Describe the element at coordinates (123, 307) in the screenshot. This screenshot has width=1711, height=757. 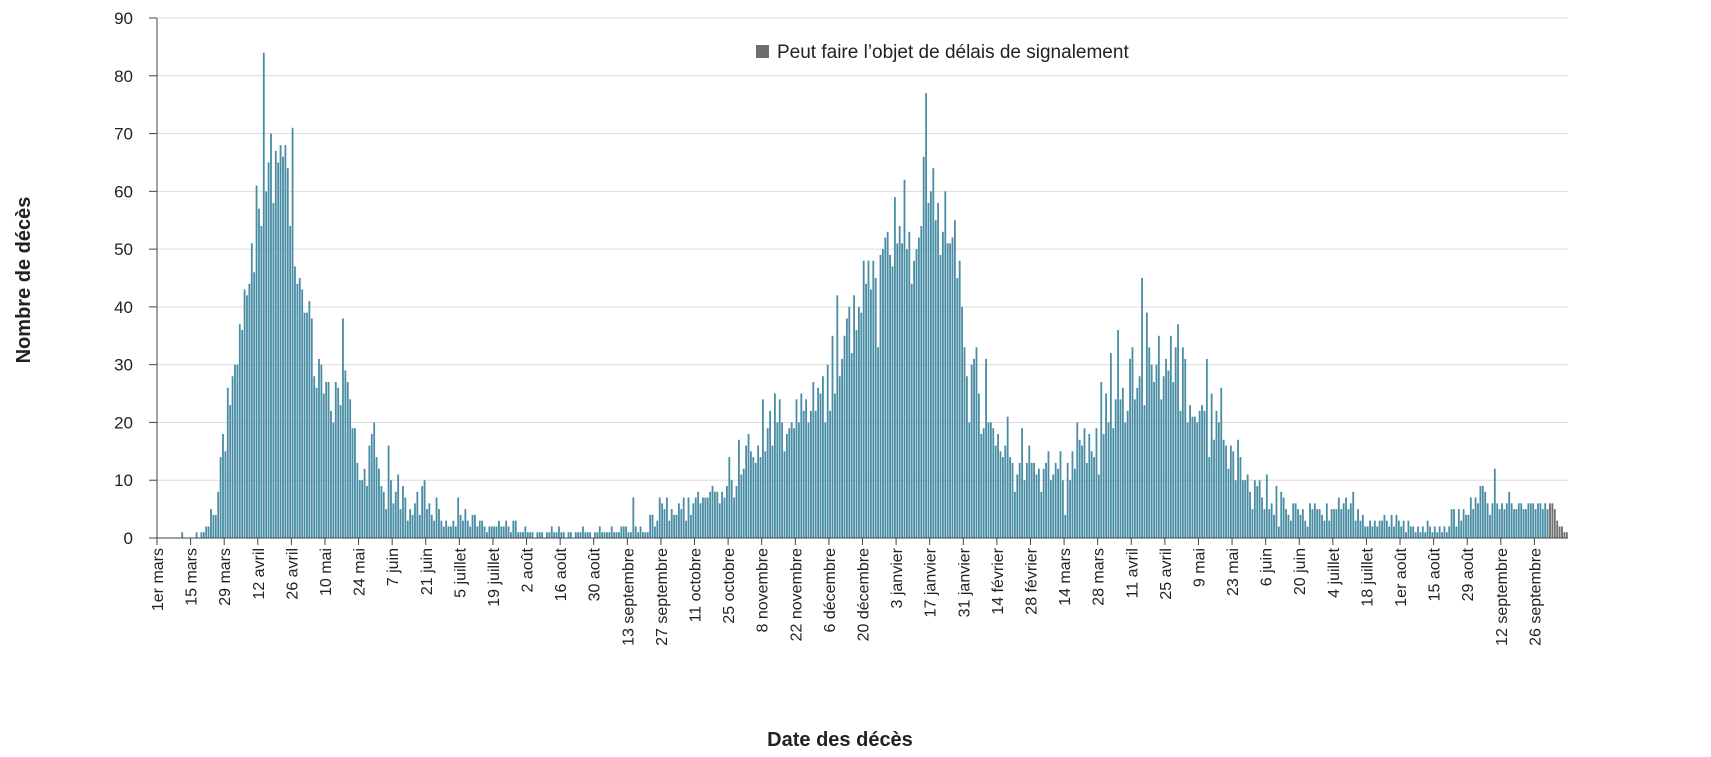
I see `y-tick-label: 40` at that location.